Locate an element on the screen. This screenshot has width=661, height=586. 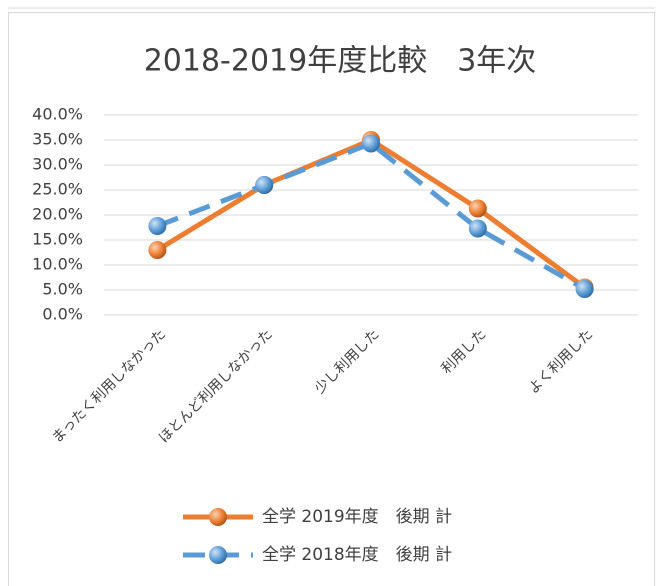
legend-label: 全学 2019年度 後期 計 is located at coordinates (357, 517).